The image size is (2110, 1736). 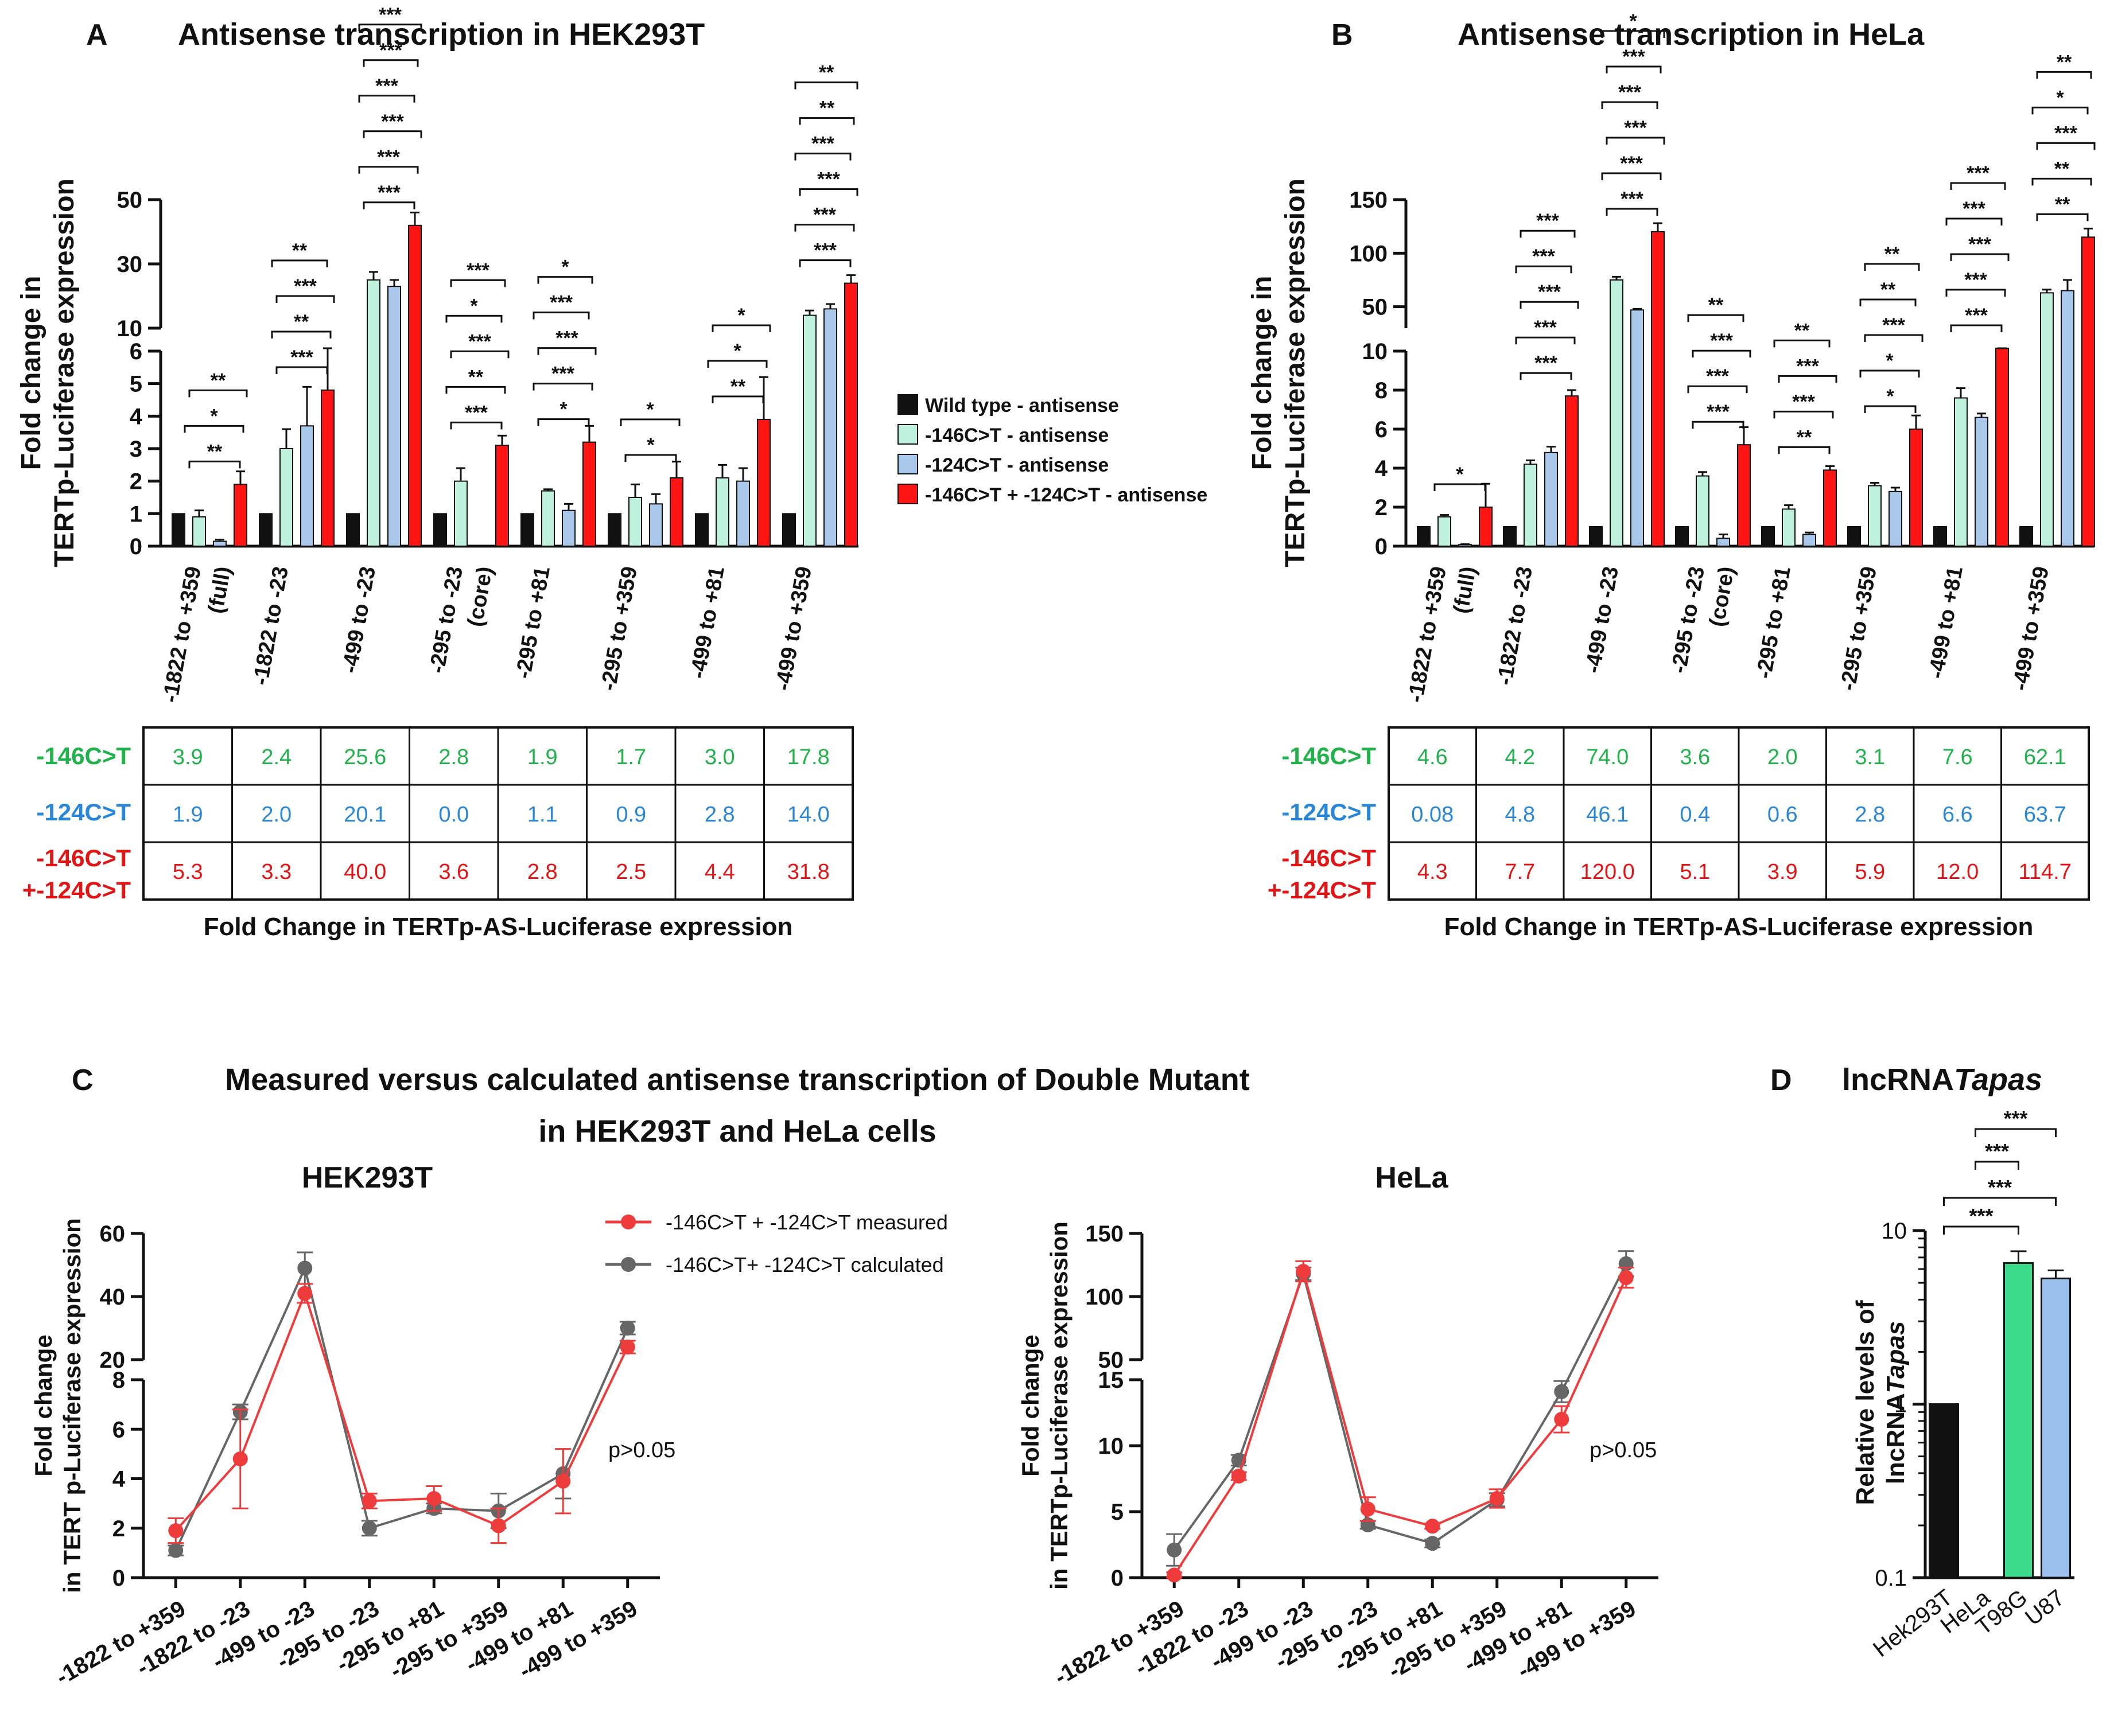 I want to click on x-category-label: -499 to -23, so click(x=1602, y=620).